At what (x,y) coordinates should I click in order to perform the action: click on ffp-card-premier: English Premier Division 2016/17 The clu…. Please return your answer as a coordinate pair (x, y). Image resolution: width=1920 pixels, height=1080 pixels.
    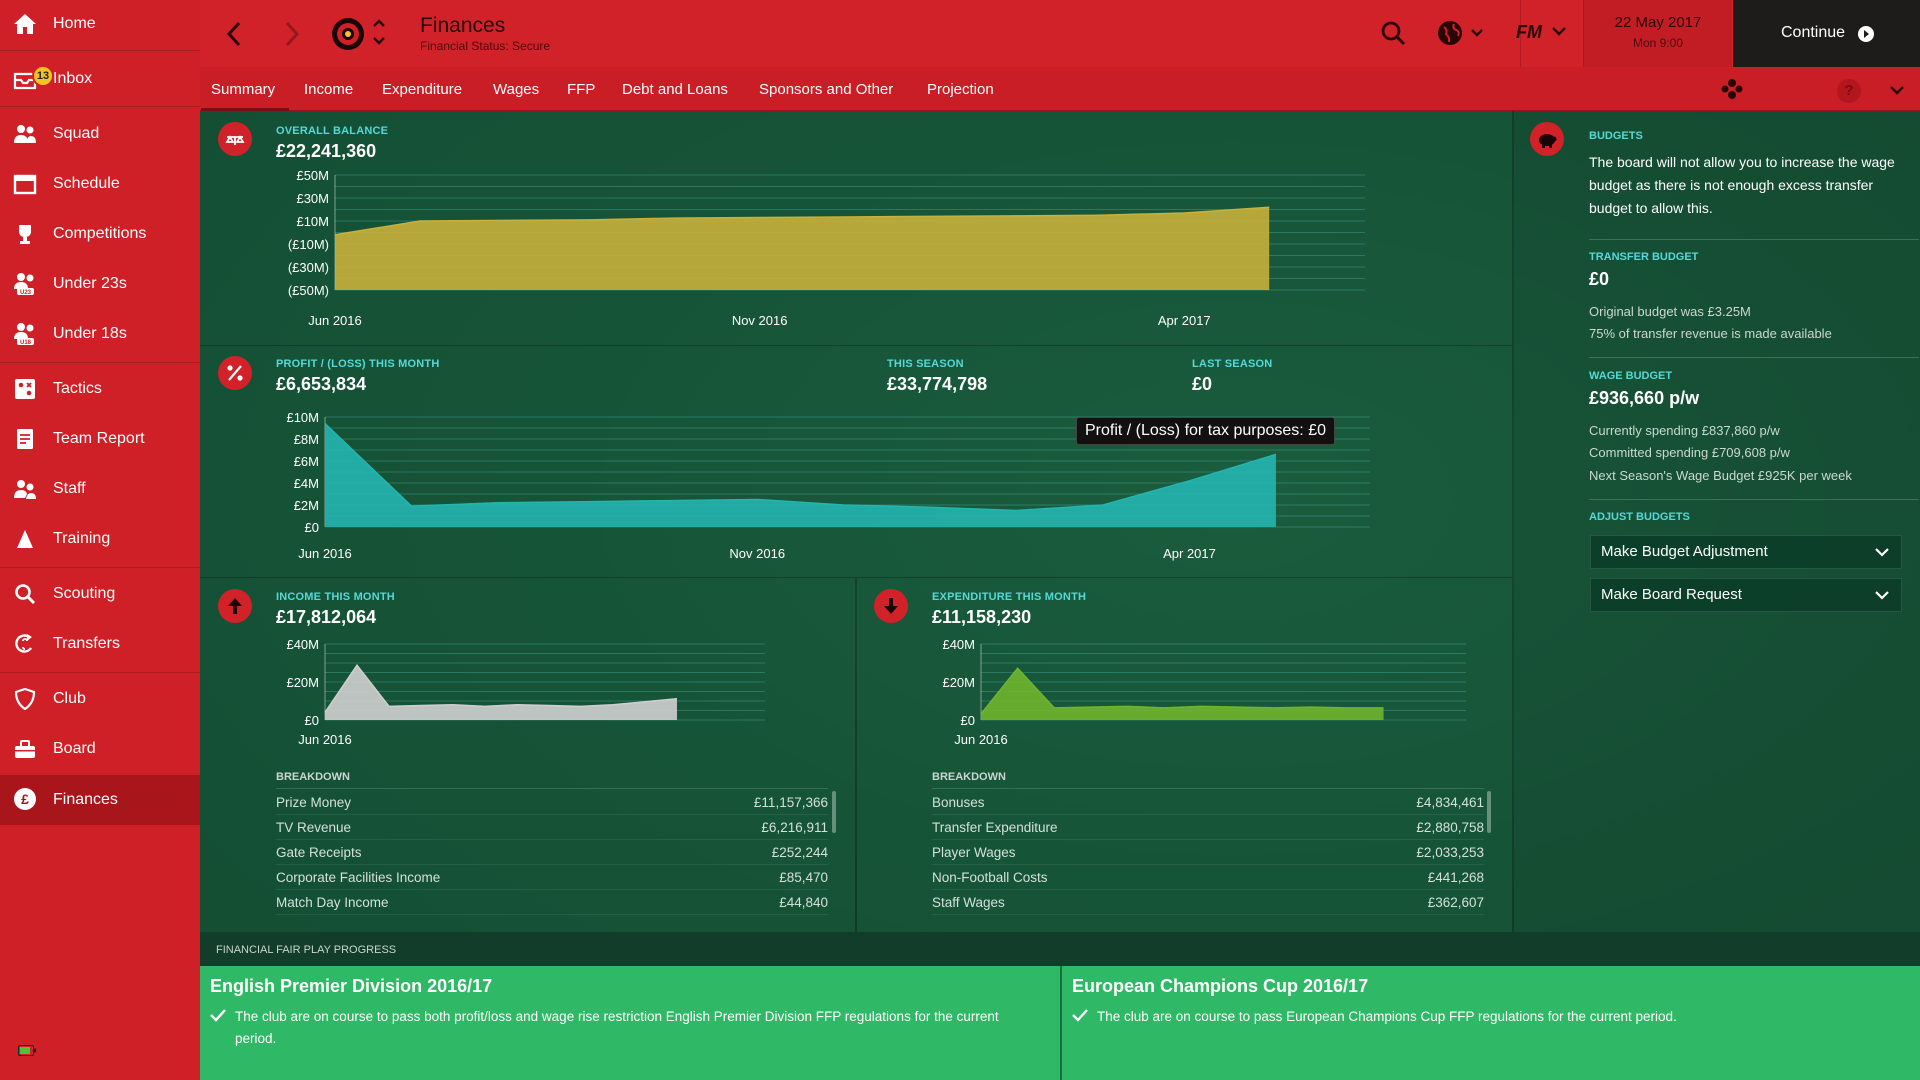
    Looking at the image, I should click on (630, 1023).